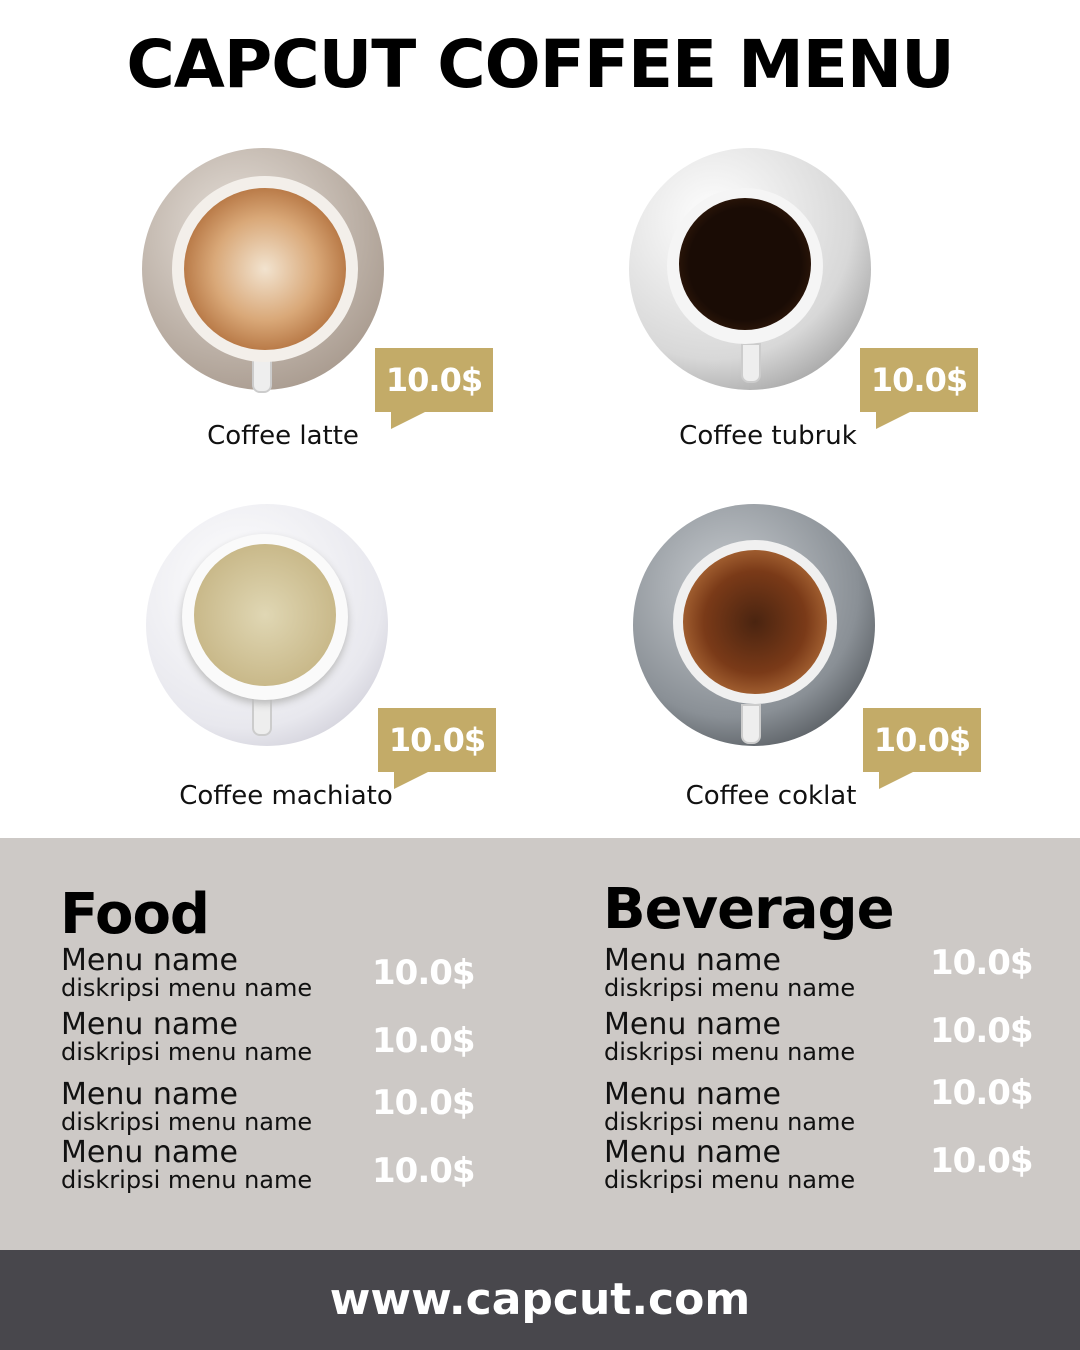 The image size is (1080, 1350). I want to click on beverage-heading: Beverage, so click(749, 909).